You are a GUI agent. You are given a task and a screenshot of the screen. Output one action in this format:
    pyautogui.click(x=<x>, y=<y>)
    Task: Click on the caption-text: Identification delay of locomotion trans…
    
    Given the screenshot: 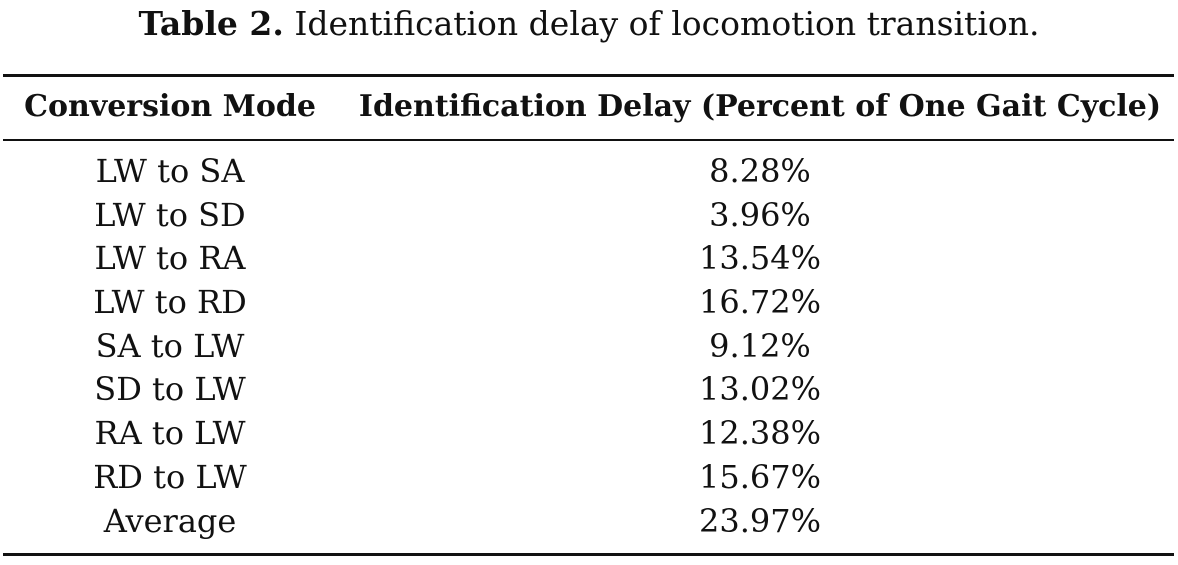 What is the action you would take?
    pyautogui.click(x=667, y=23)
    